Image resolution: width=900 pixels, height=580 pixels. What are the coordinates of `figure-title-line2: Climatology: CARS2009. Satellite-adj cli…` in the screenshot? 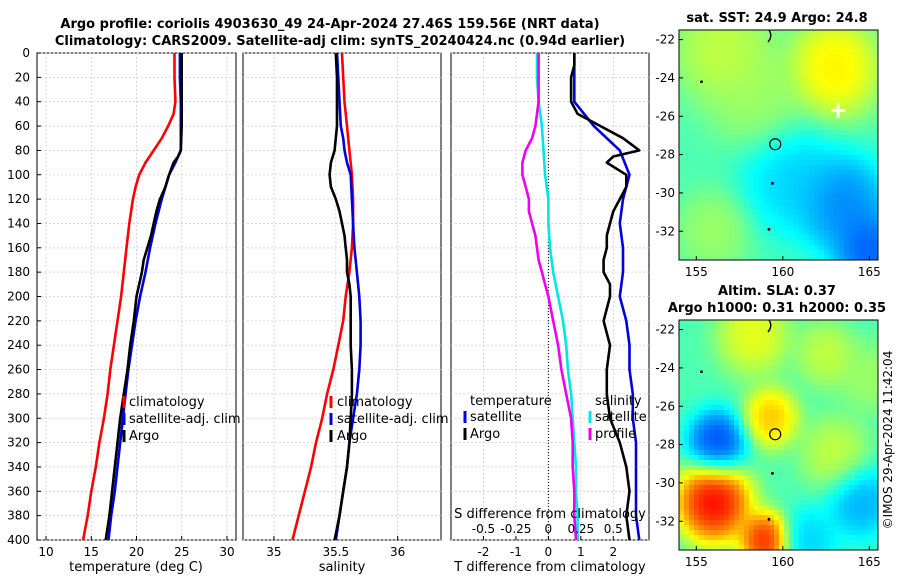 It's located at (340, 41).